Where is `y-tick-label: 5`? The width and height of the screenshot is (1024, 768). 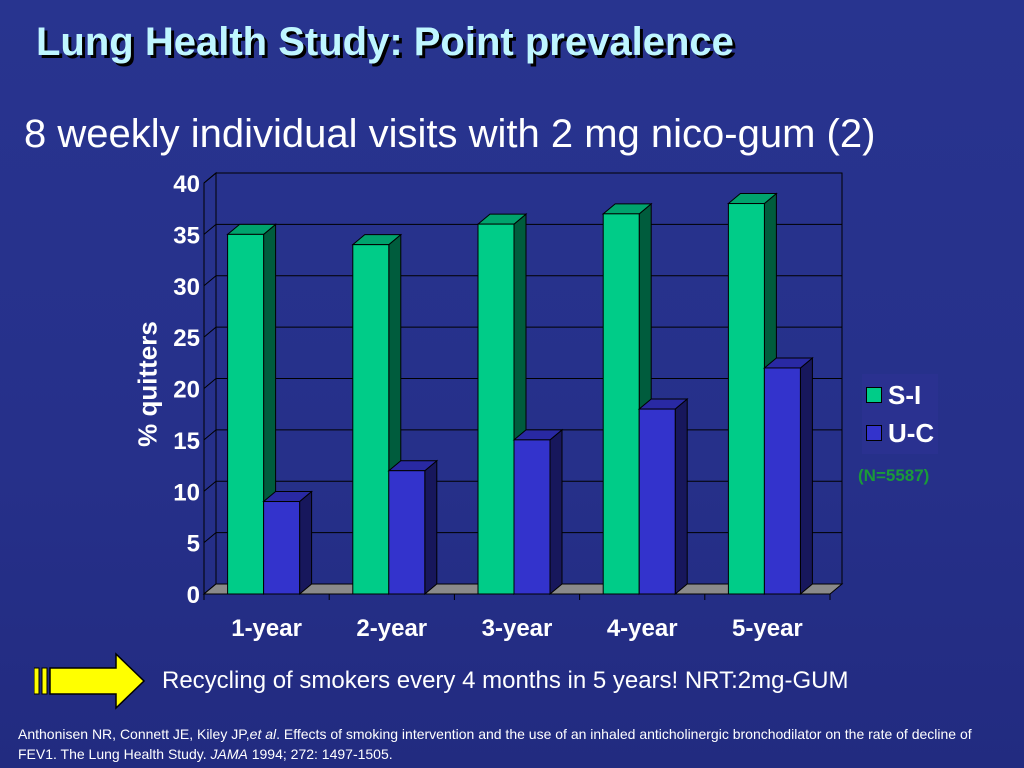
y-tick-label: 5 is located at coordinates (193, 544).